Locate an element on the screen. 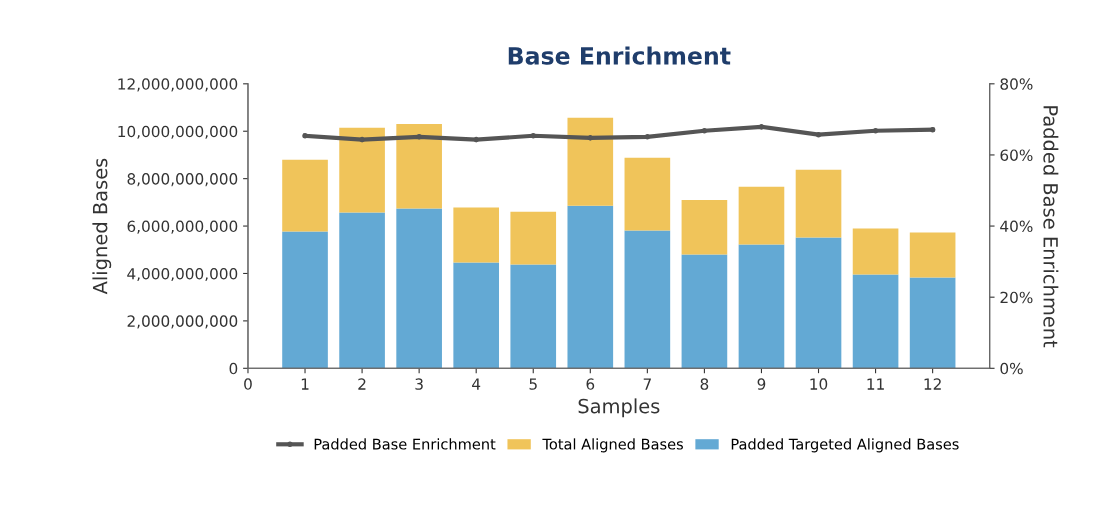  y-axis-title: Aligned Bases is located at coordinates (102, 226).